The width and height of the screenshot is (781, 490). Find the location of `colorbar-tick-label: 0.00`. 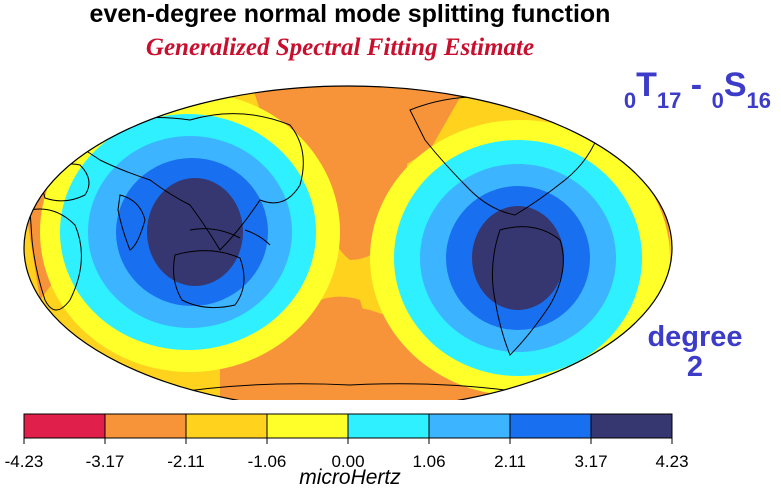

colorbar-tick-label: 0.00 is located at coordinates (348, 461).